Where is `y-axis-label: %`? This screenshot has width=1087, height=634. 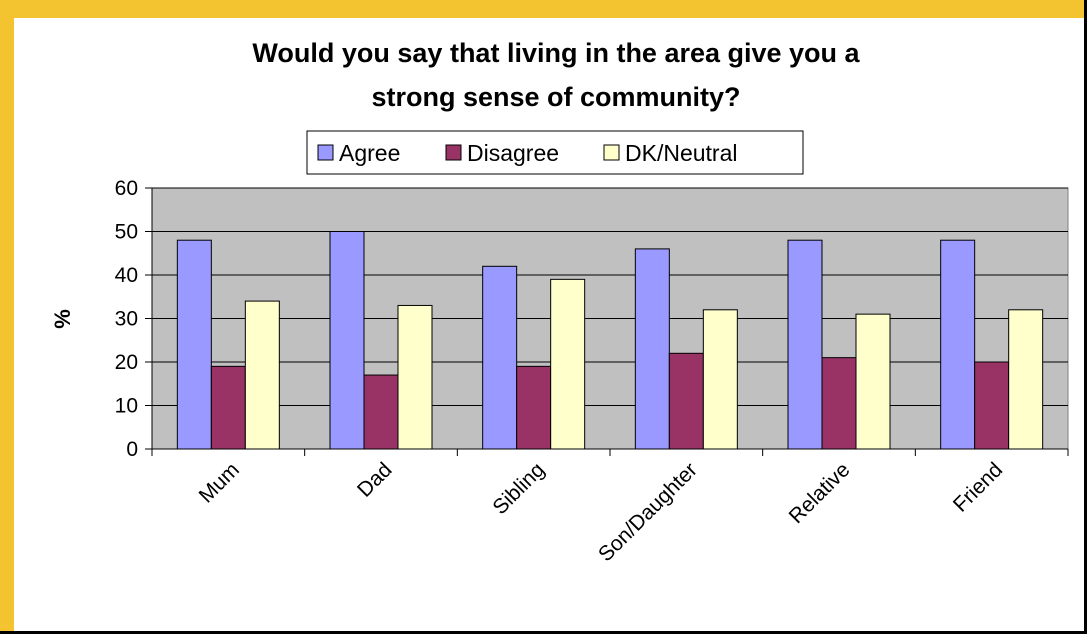 y-axis-label: % is located at coordinates (62, 319).